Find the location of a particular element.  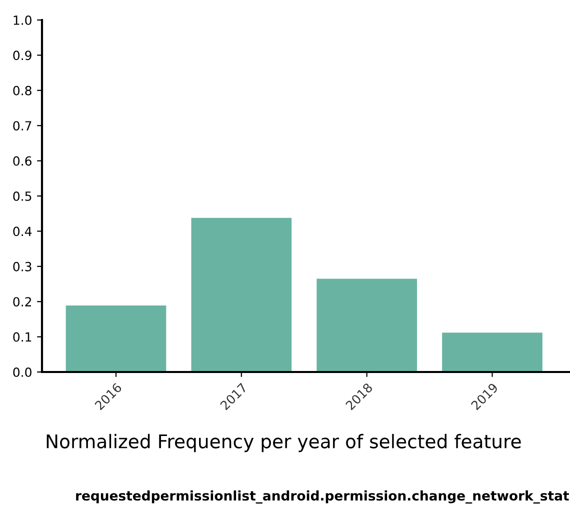

y-tick-label: 0.8 is located at coordinates (22, 91).